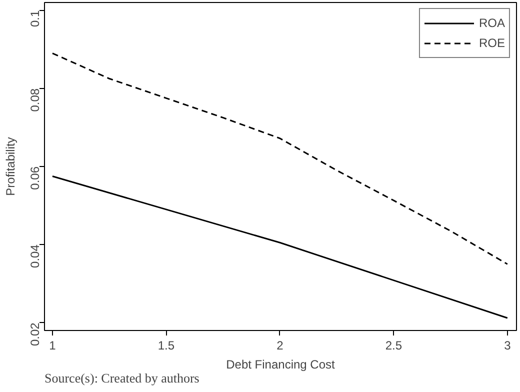 The width and height of the screenshot is (520, 392). Describe the element at coordinates (35, 178) in the screenshot. I see `y-tick-label: 0.06` at that location.